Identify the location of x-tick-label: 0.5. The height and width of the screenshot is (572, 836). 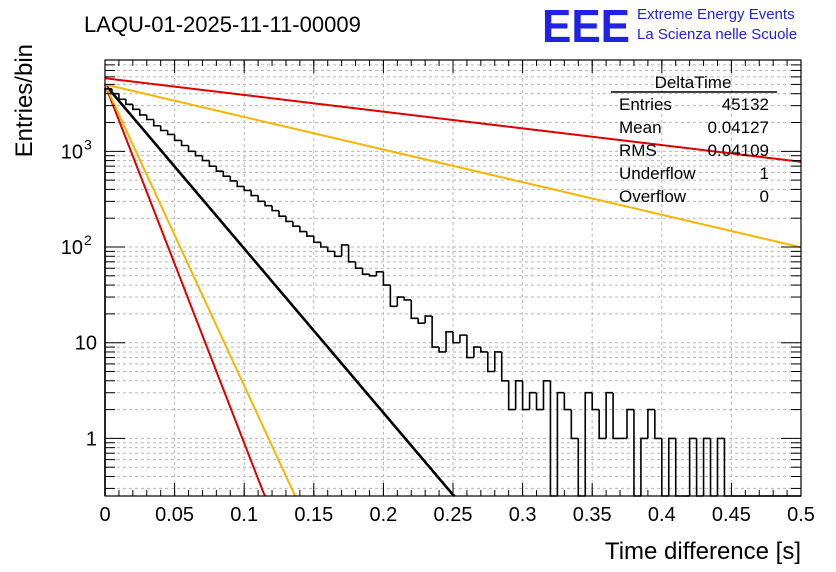
(801, 515).